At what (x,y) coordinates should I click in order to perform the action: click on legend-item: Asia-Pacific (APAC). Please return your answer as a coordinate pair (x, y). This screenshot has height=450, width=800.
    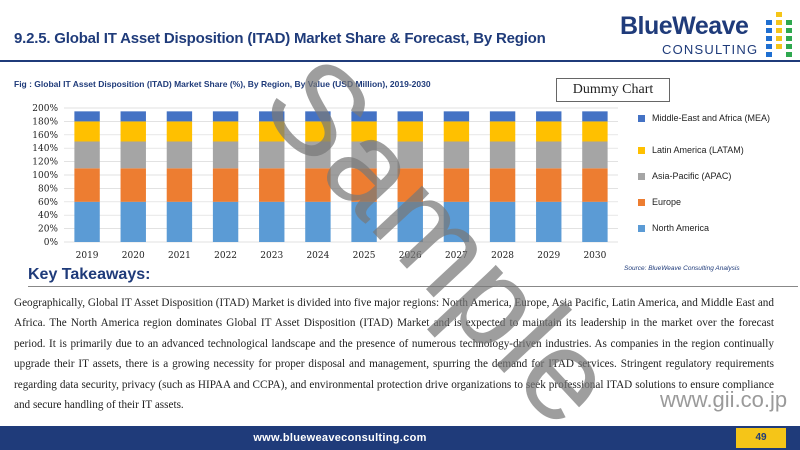
    Looking at the image, I should click on (713, 176).